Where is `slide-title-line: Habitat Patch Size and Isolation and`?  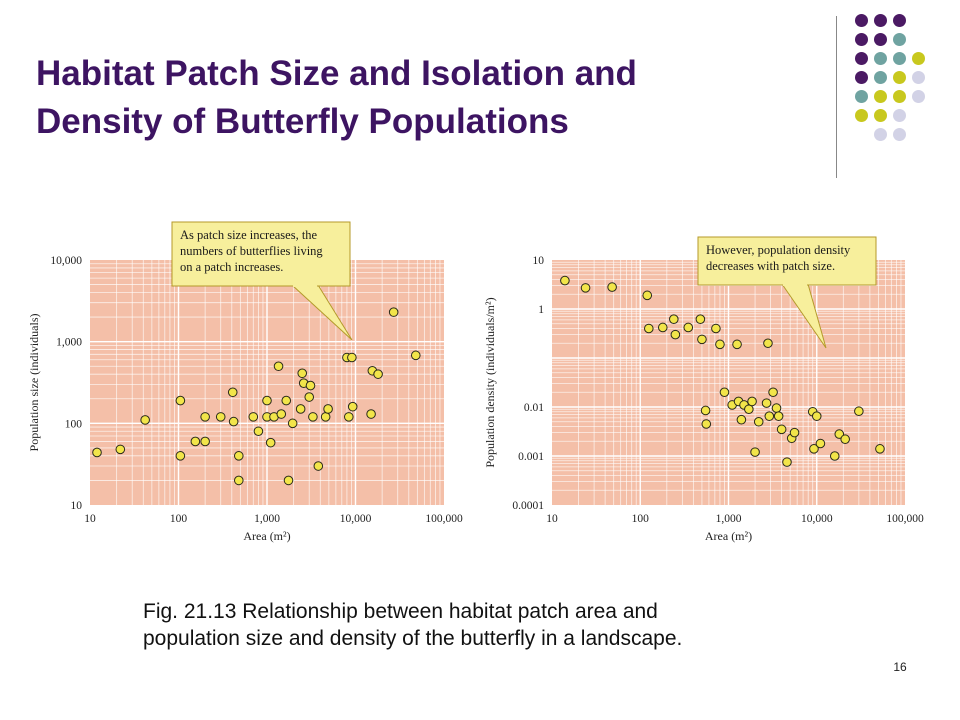 slide-title-line: Habitat Patch Size and Isolation and is located at coordinates (336, 73).